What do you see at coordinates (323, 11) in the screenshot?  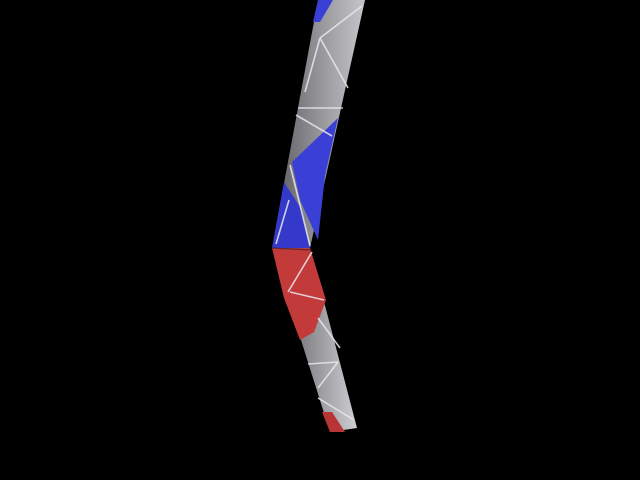 I see `upper-blue-panel-top` at bounding box center [323, 11].